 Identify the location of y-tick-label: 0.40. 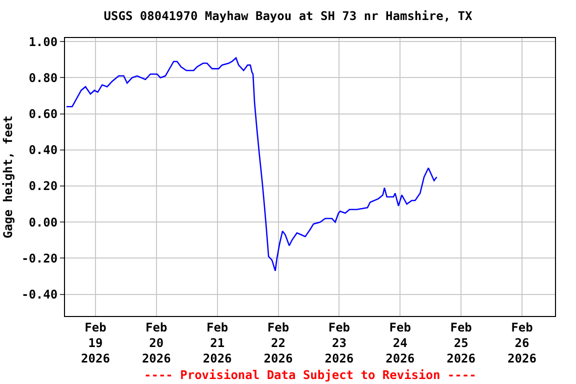
(43, 150).